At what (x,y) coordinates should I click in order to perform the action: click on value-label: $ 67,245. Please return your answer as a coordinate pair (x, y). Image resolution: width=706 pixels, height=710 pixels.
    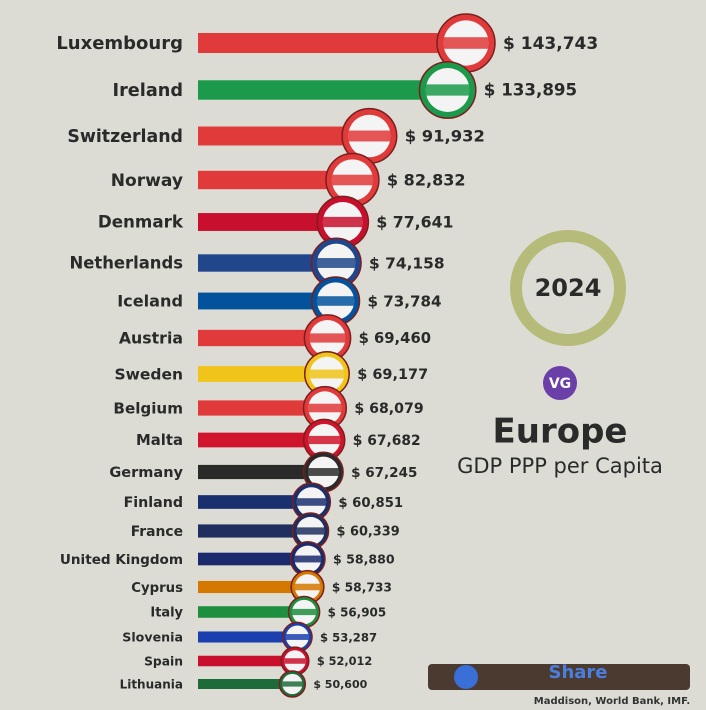
    Looking at the image, I should click on (384, 473).